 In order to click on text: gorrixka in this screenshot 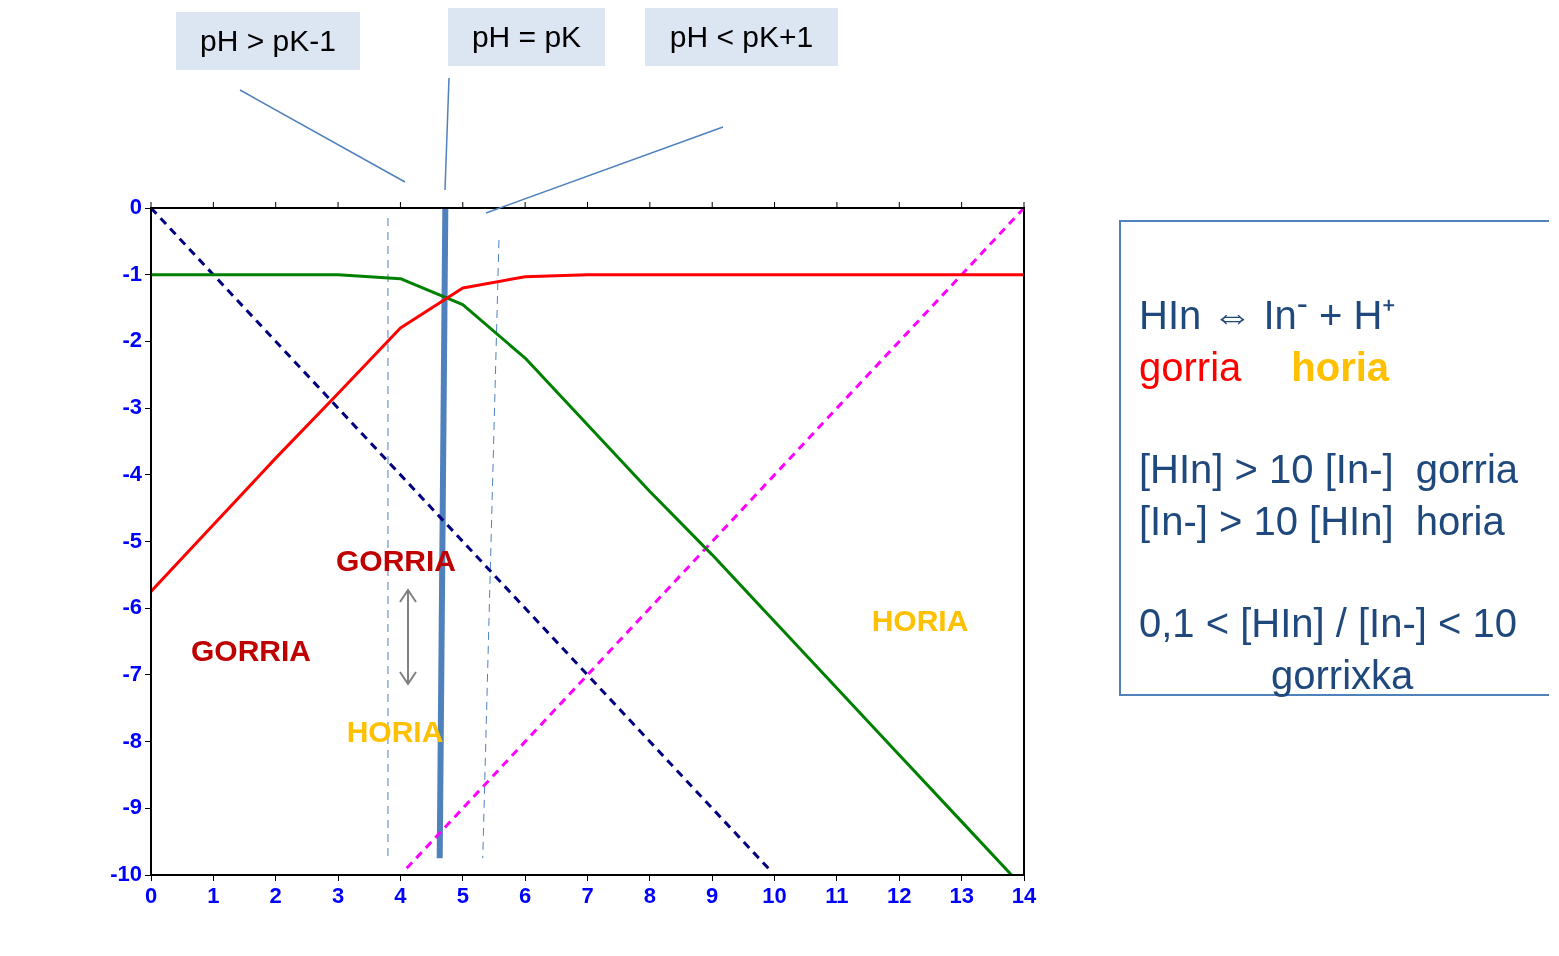, I will do `click(1342, 676)`.